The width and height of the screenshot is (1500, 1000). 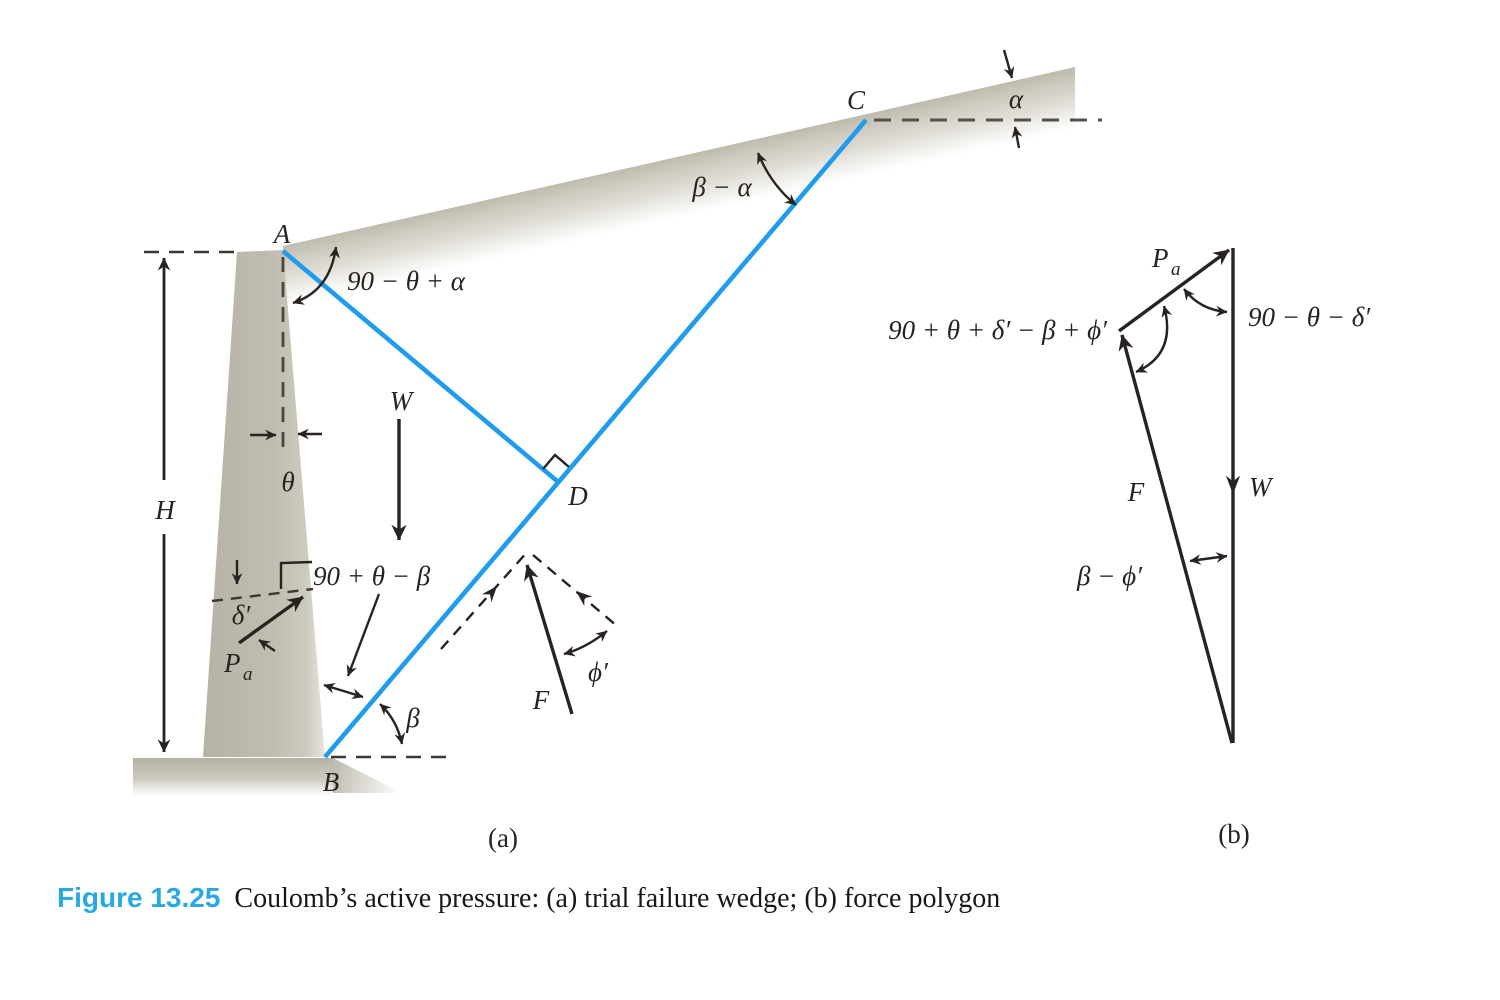 I want to click on phi-angle-arc, so click(x=585, y=643).